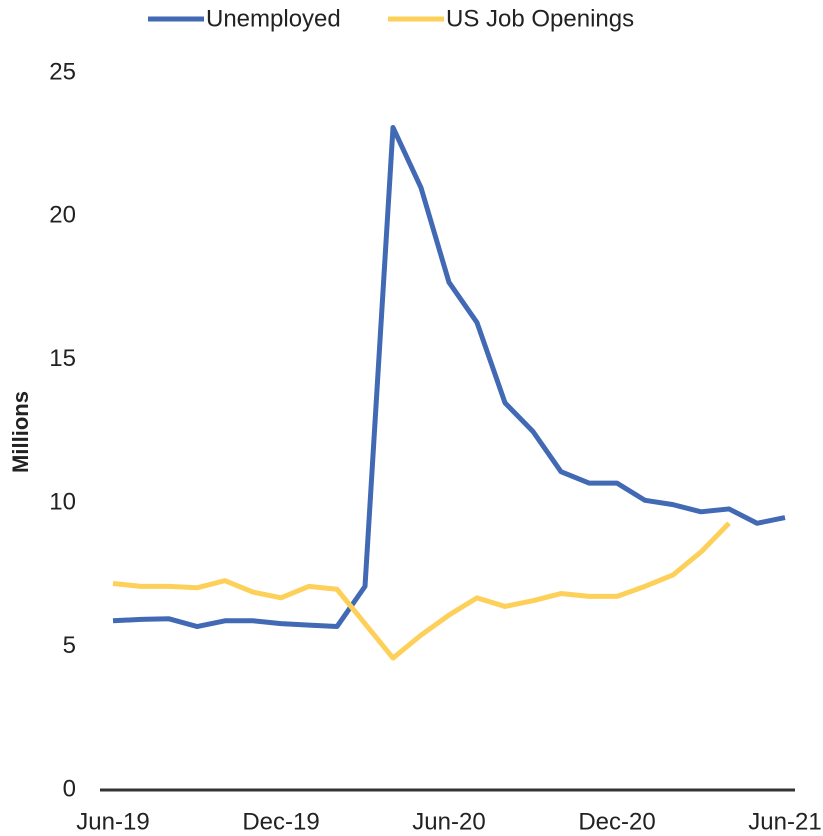 This screenshot has width=823, height=836. Describe the element at coordinates (280, 821) in the screenshot. I see `x-tick-label: Dec-19` at that location.